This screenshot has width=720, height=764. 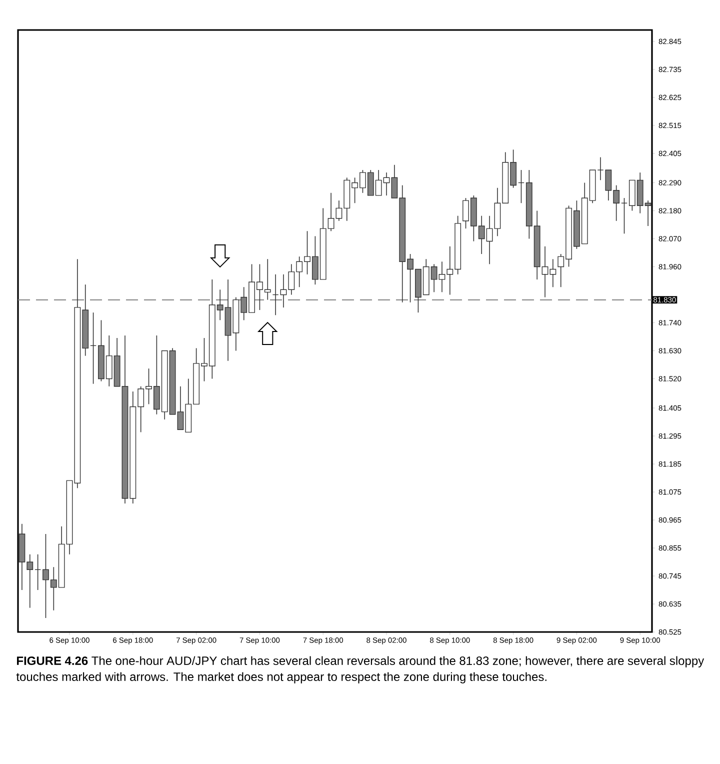 I want to click on candlestick, so click(x=624, y=216).